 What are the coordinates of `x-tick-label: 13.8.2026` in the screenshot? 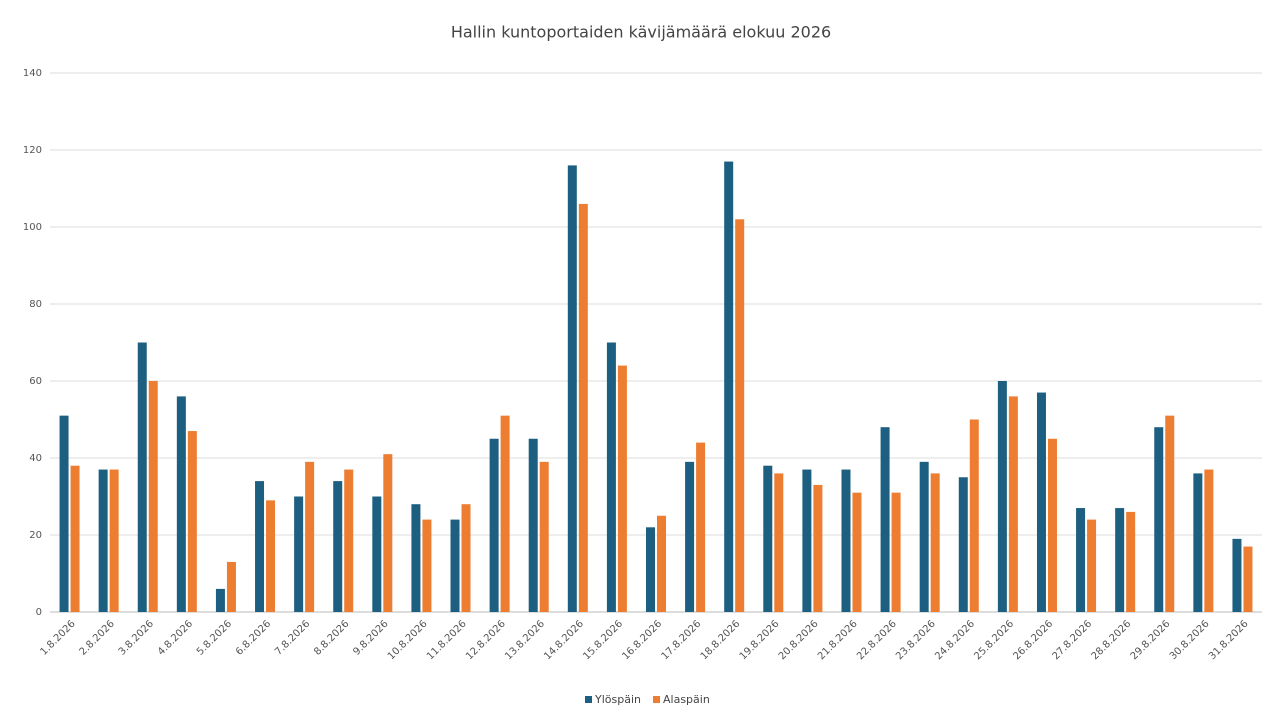 It's located at (525, 640).